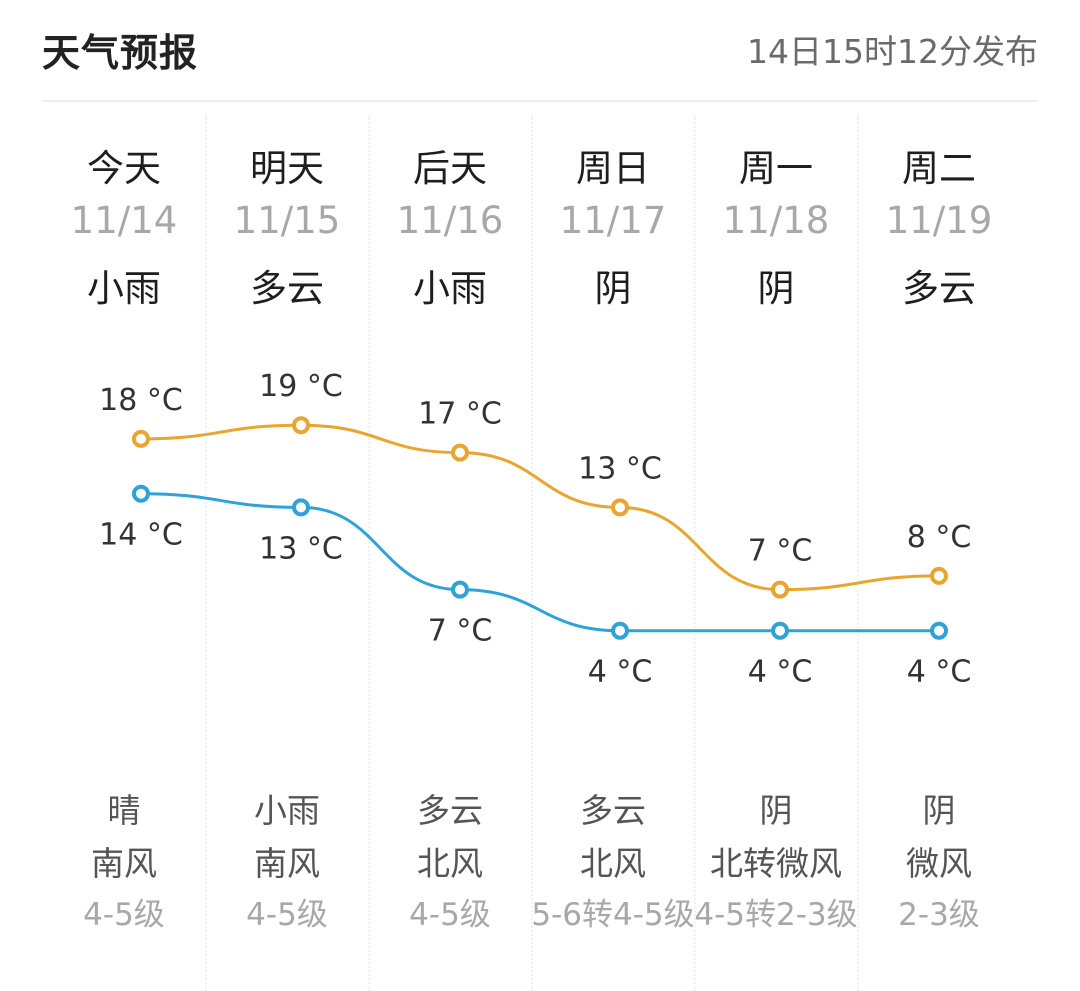 Image resolution: width=1080 pixels, height=991 pixels. I want to click on day-date: 11/17, so click(613, 220).